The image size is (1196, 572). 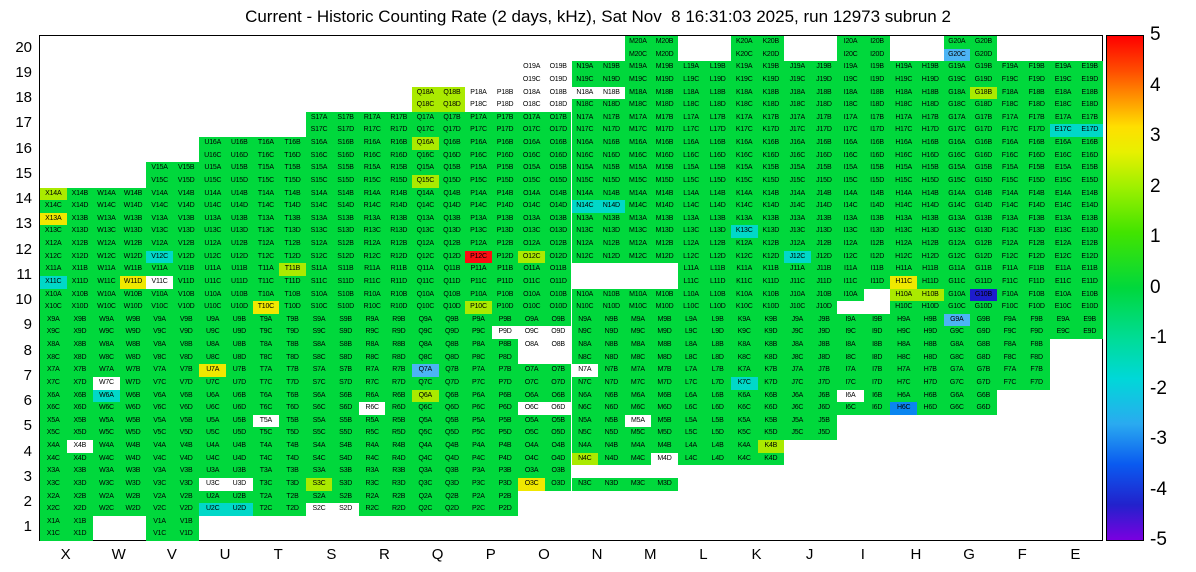 I want to click on cell-I16A: I16A, so click(x=850, y=143).